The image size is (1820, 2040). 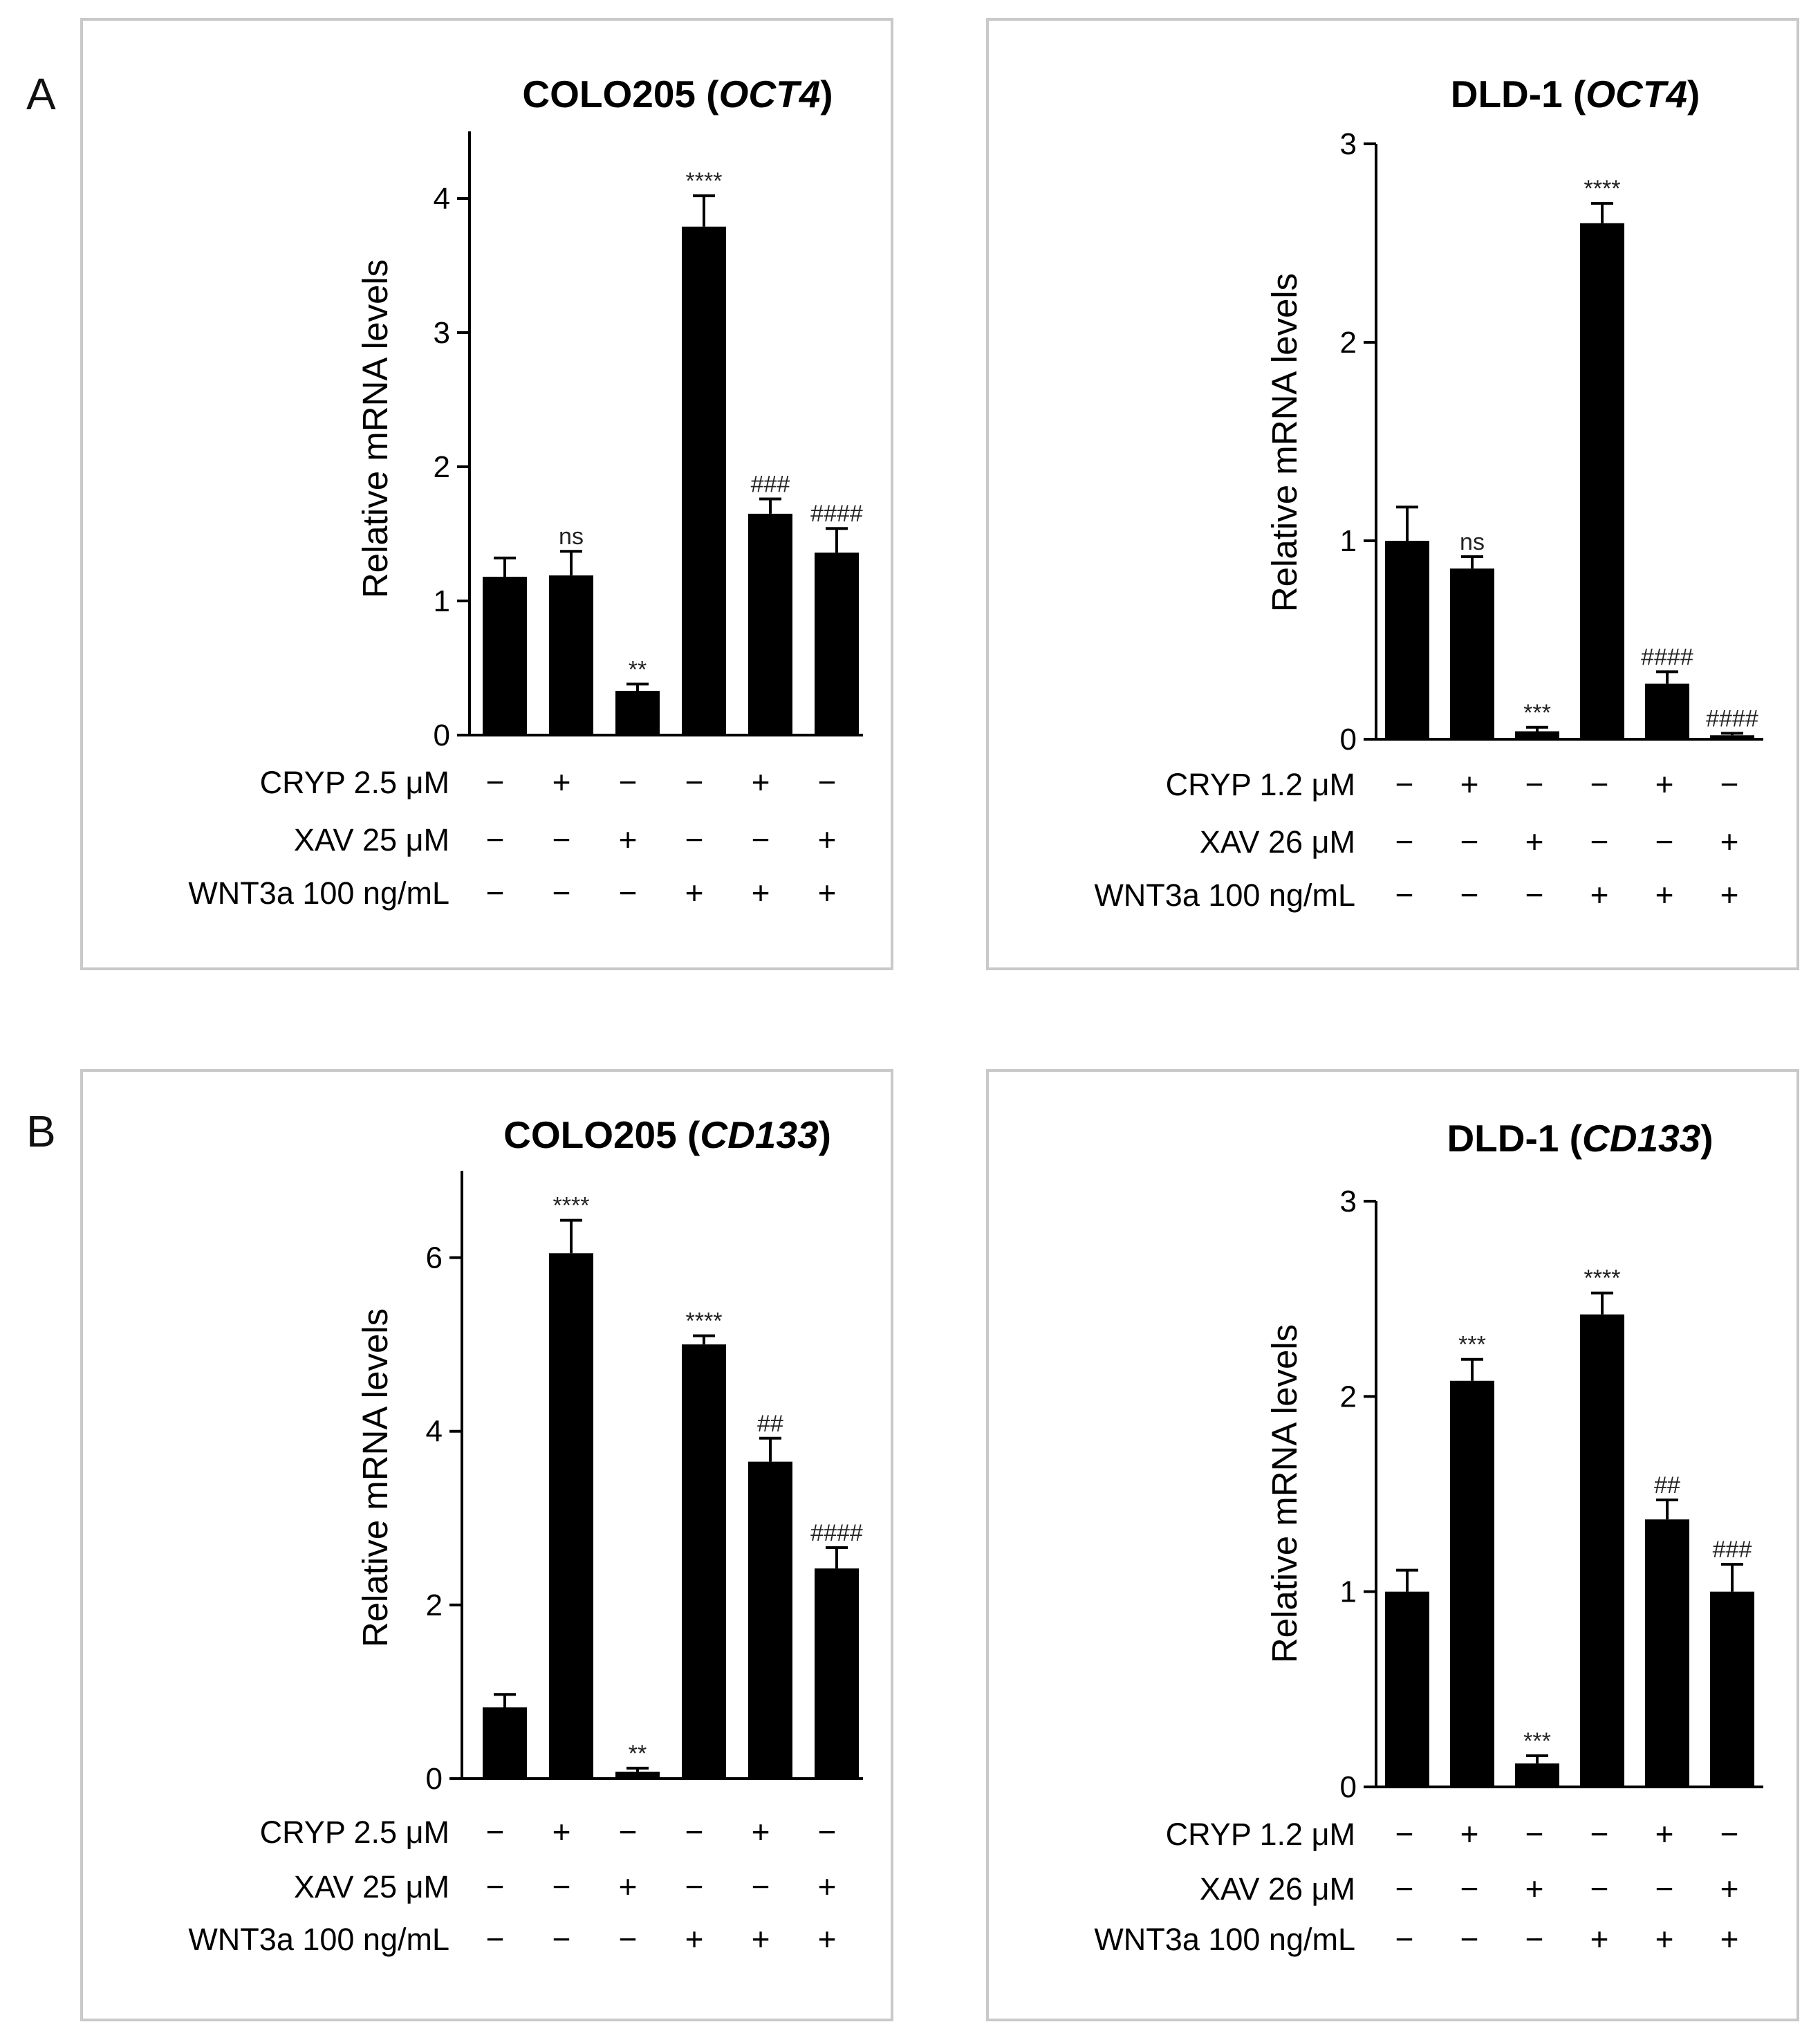 I want to click on y-tick-label: 4, so click(x=434, y=1432).